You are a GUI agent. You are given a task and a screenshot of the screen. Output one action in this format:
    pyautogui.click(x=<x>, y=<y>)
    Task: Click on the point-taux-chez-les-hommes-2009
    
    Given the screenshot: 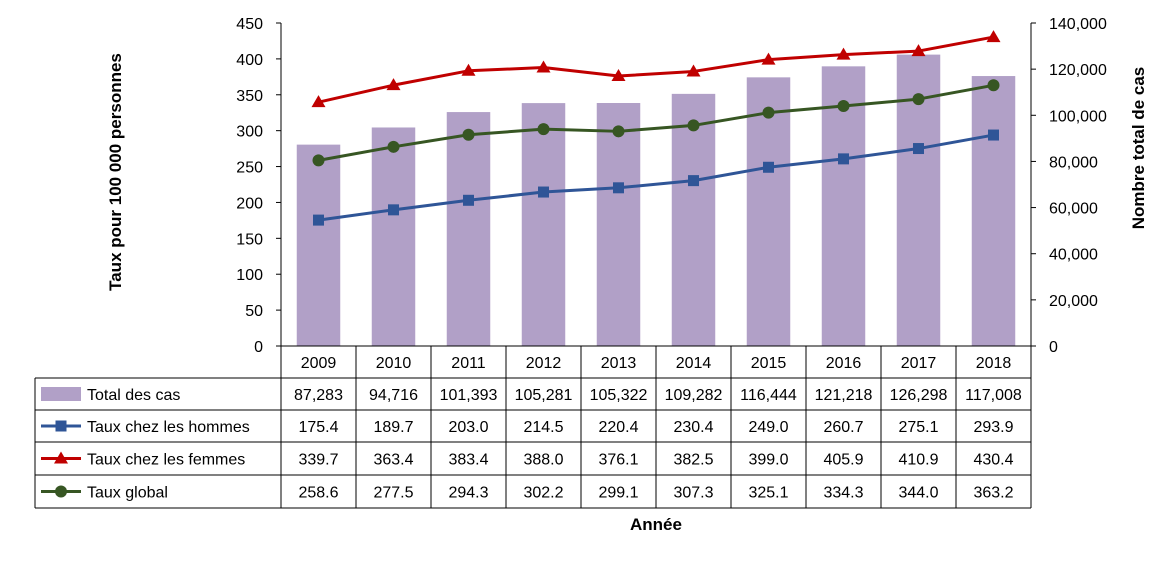 What is the action you would take?
    pyautogui.click(x=318, y=220)
    